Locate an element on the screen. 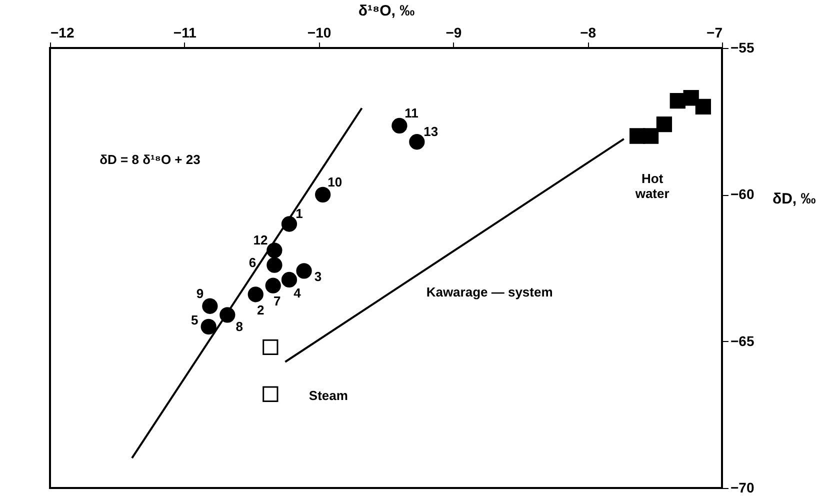  x-tick-label: −8 is located at coordinates (588, 32).